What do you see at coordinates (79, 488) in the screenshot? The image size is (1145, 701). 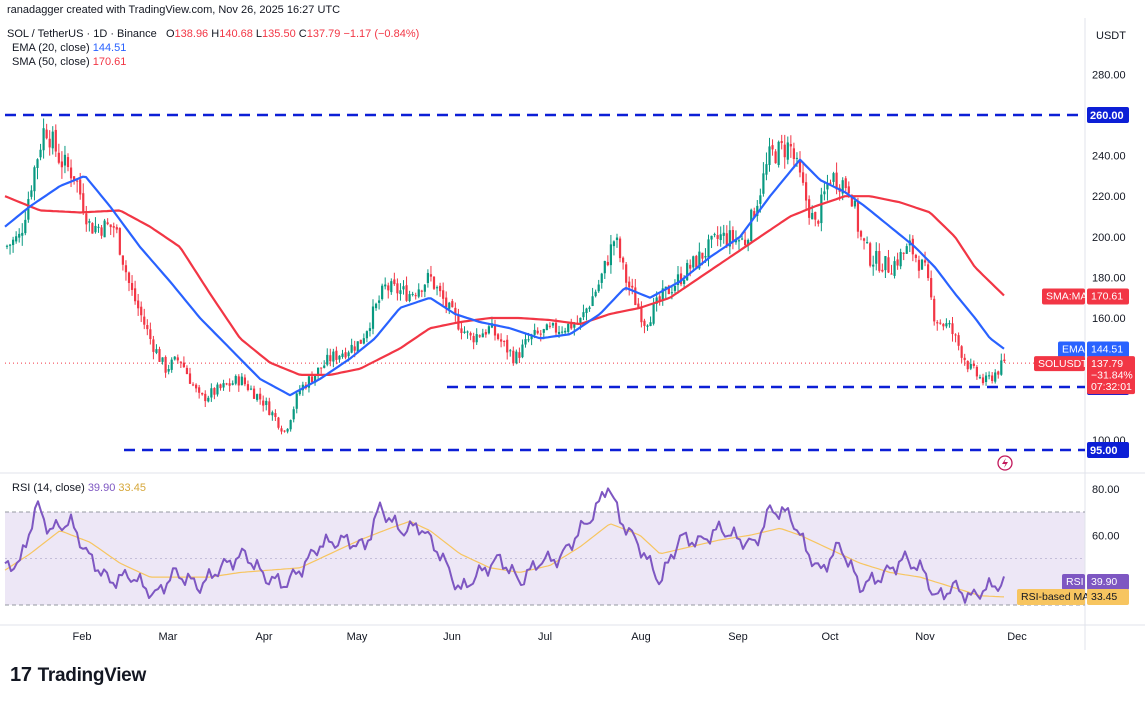 I see `rsi-legend: RSI (14, close) 39.90 33.45` at bounding box center [79, 488].